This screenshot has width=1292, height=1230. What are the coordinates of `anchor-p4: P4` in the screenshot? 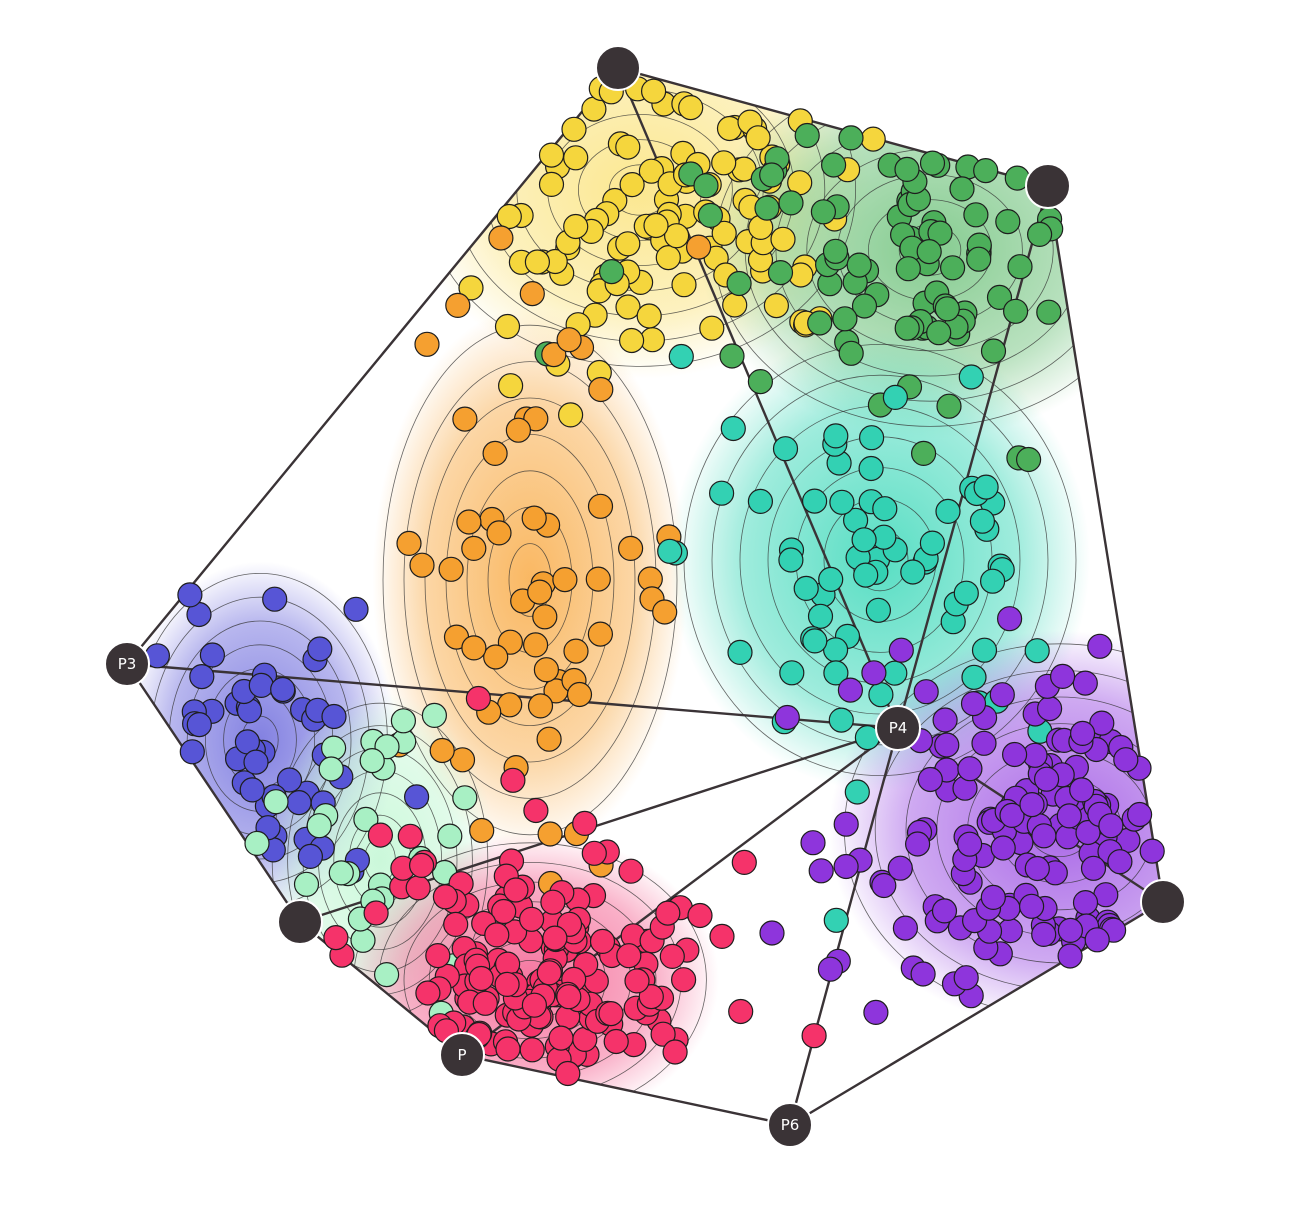 It's located at (898, 728).